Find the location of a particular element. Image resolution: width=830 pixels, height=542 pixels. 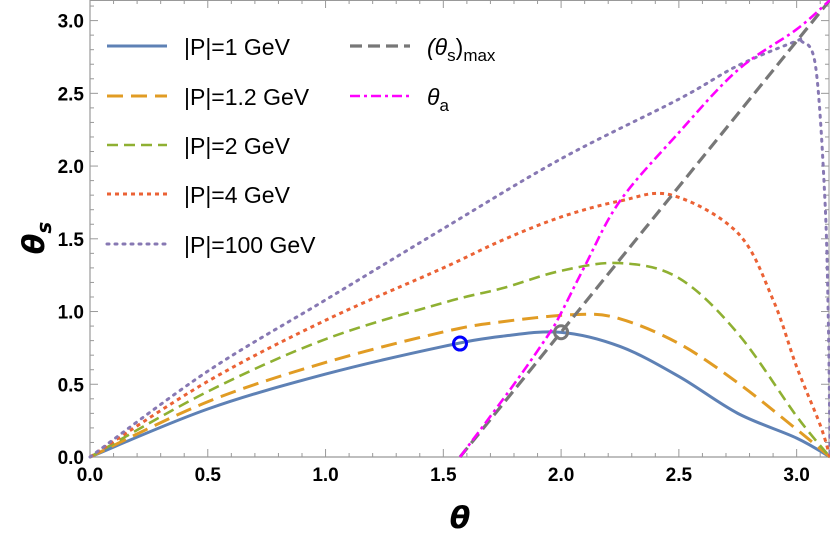

x-tick-label: 1.5 is located at coordinates (443, 475).